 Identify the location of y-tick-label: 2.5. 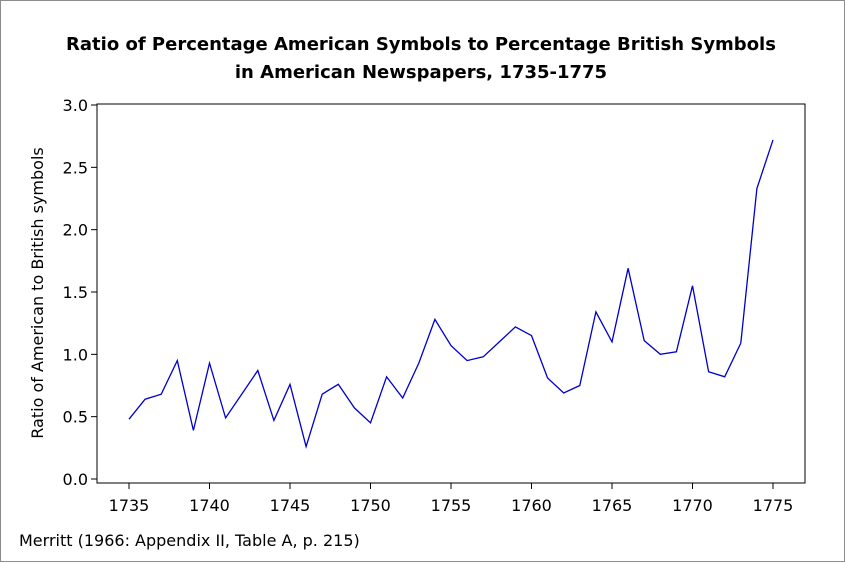
(75, 167).